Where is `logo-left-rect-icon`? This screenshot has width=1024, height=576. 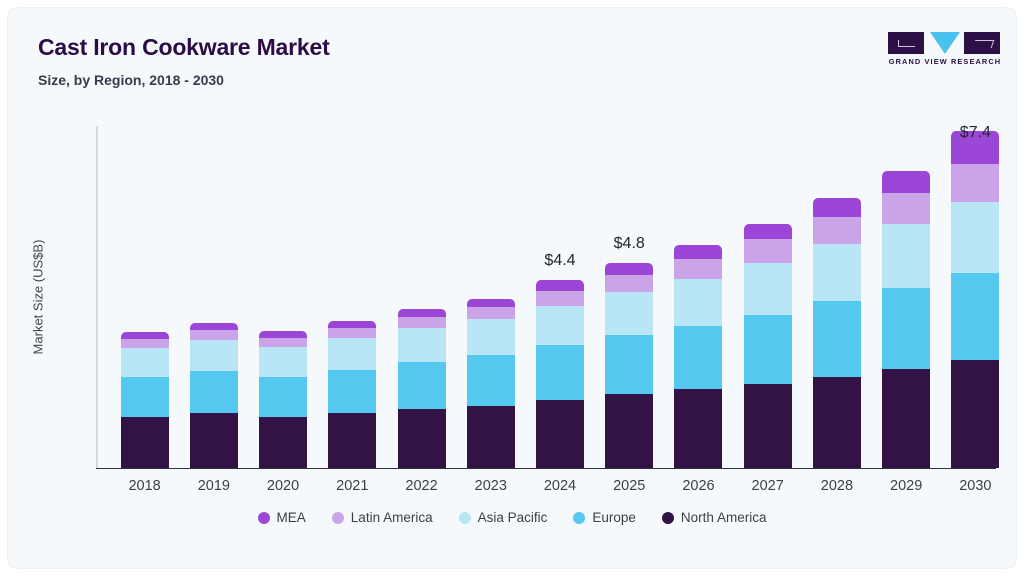
logo-left-rect-icon is located at coordinates (906, 43).